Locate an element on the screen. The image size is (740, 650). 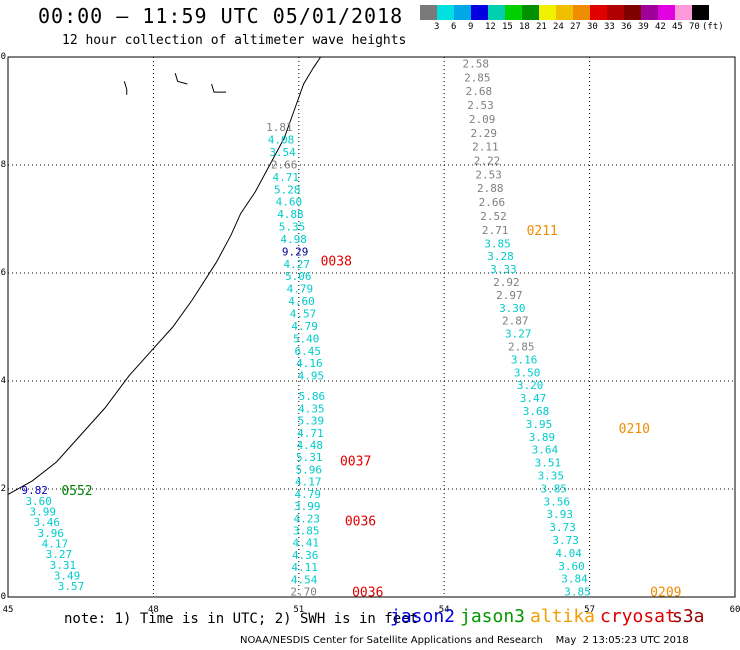
legend-label: 6 is located at coordinates (454, 27).